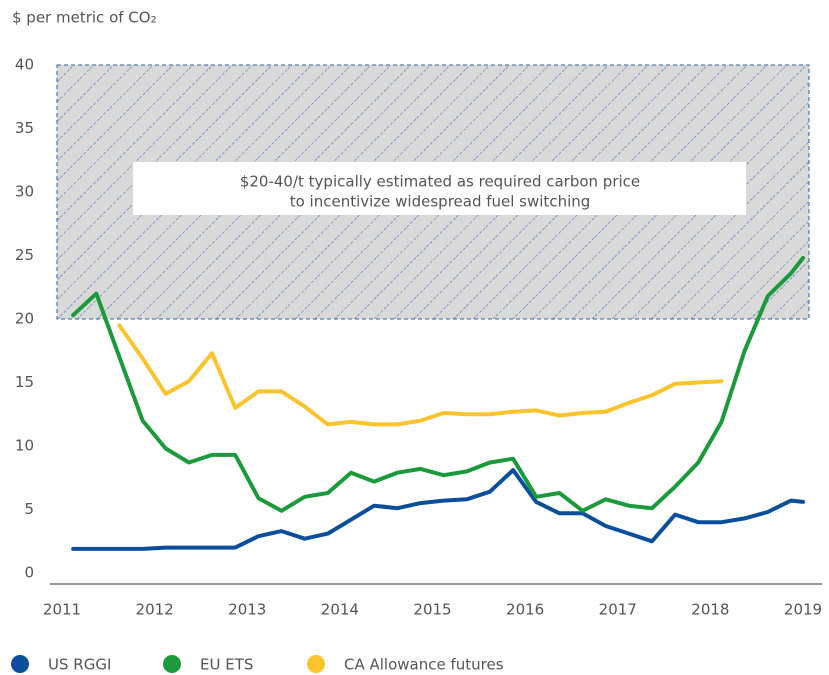 This screenshot has height=675, width=829. What do you see at coordinates (226, 665) in the screenshot?
I see `legend-label: EU ETS` at bounding box center [226, 665].